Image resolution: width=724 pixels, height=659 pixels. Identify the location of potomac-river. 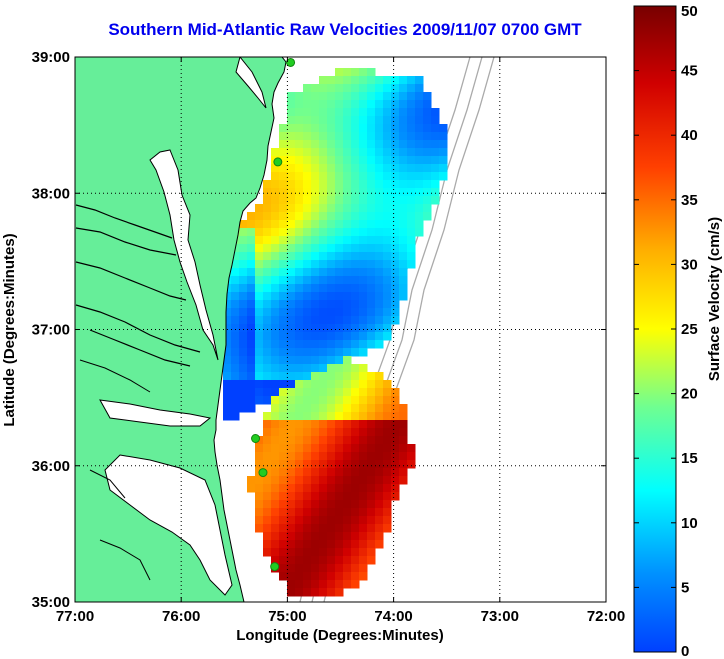
(126, 230).